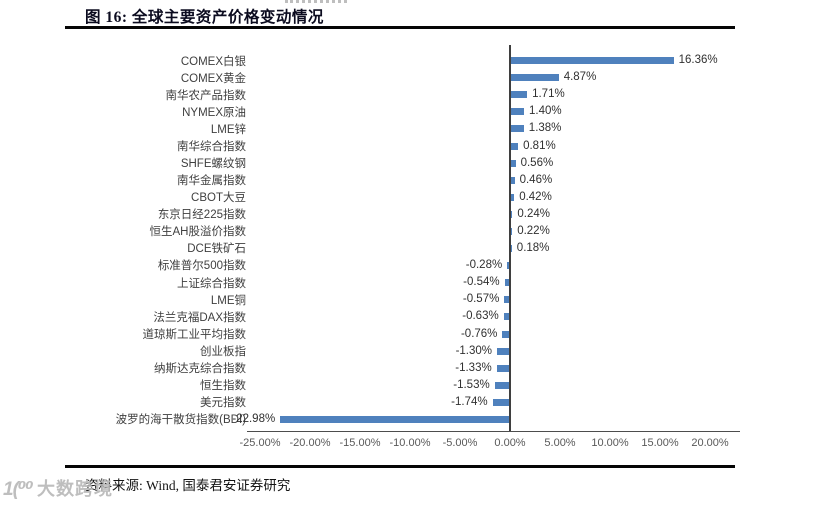  I want to click on x-tick-label: 10.00%, so click(610, 443).